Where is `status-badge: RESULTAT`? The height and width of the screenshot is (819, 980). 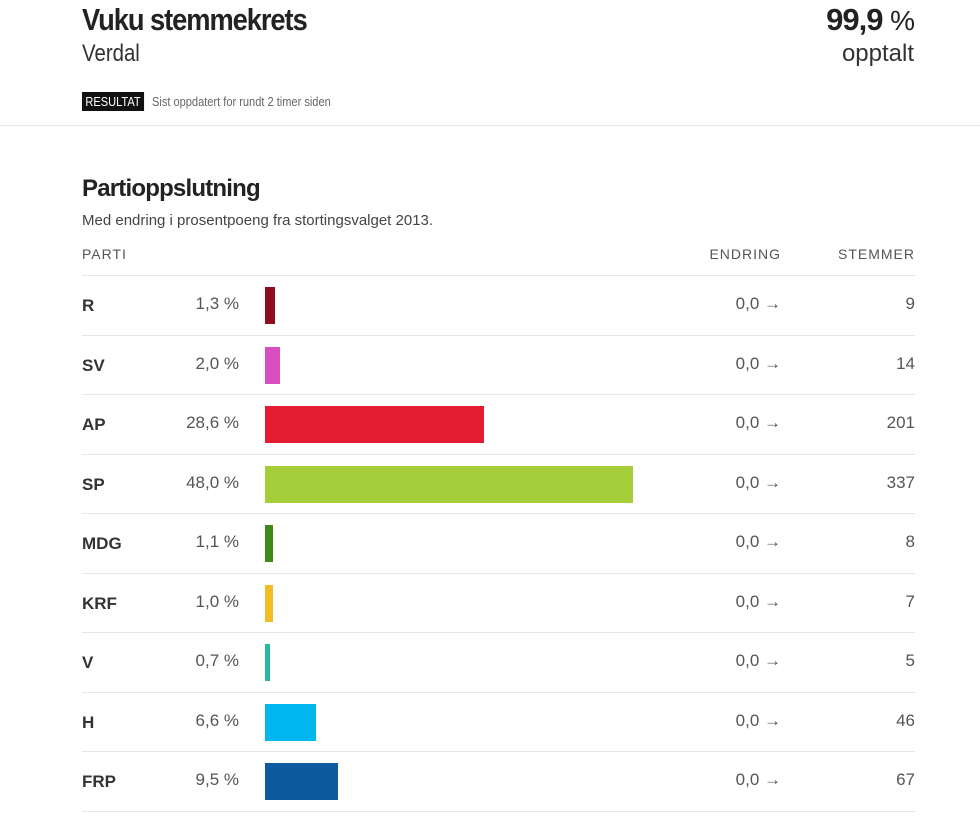 status-badge: RESULTAT is located at coordinates (113, 101).